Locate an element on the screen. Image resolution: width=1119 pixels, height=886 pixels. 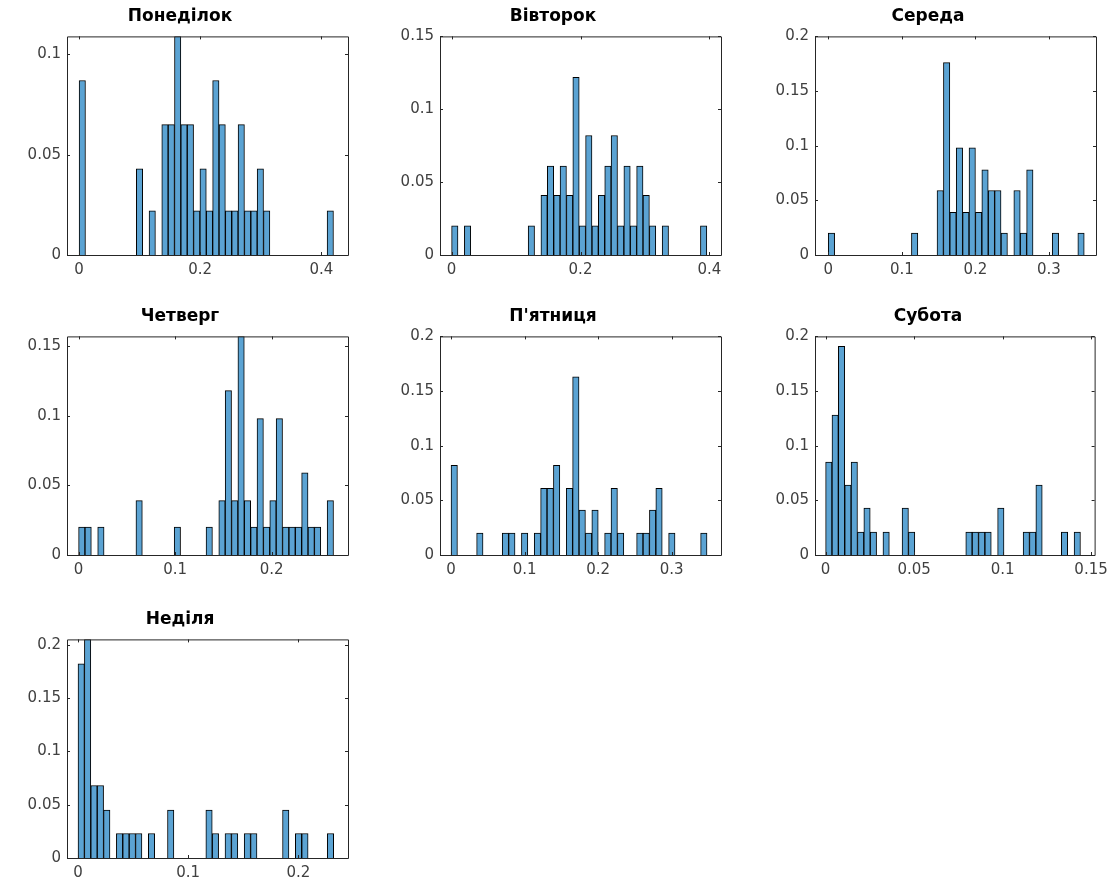
chart-title: Субота is located at coordinates (928, 314).